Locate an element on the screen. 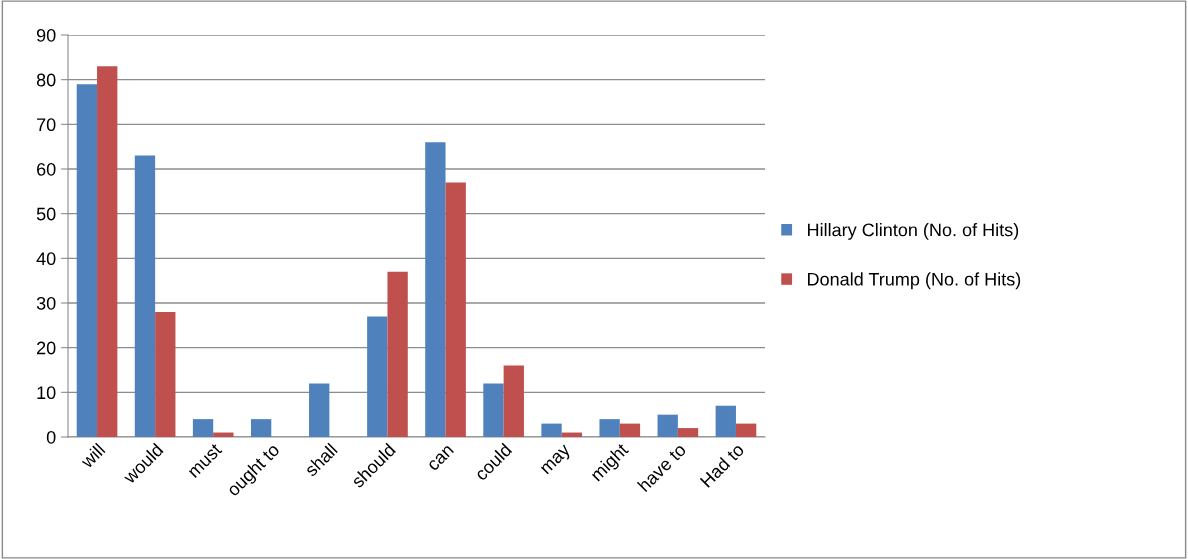 The height and width of the screenshot is (559, 1188). y-tick-label: 40 is located at coordinates (46, 259).